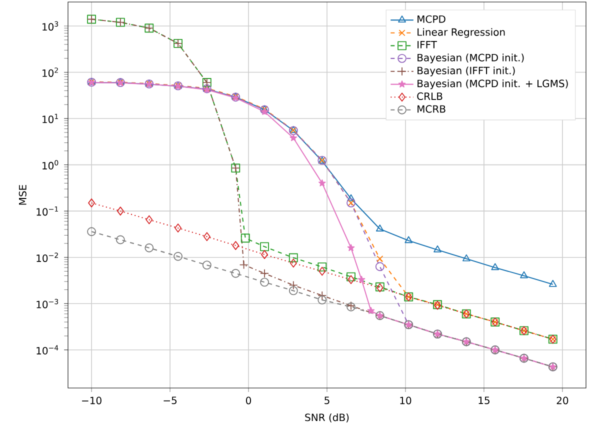  Describe the element at coordinates (429, 96) in the screenshot. I see `legend-label: CRLB` at that location.